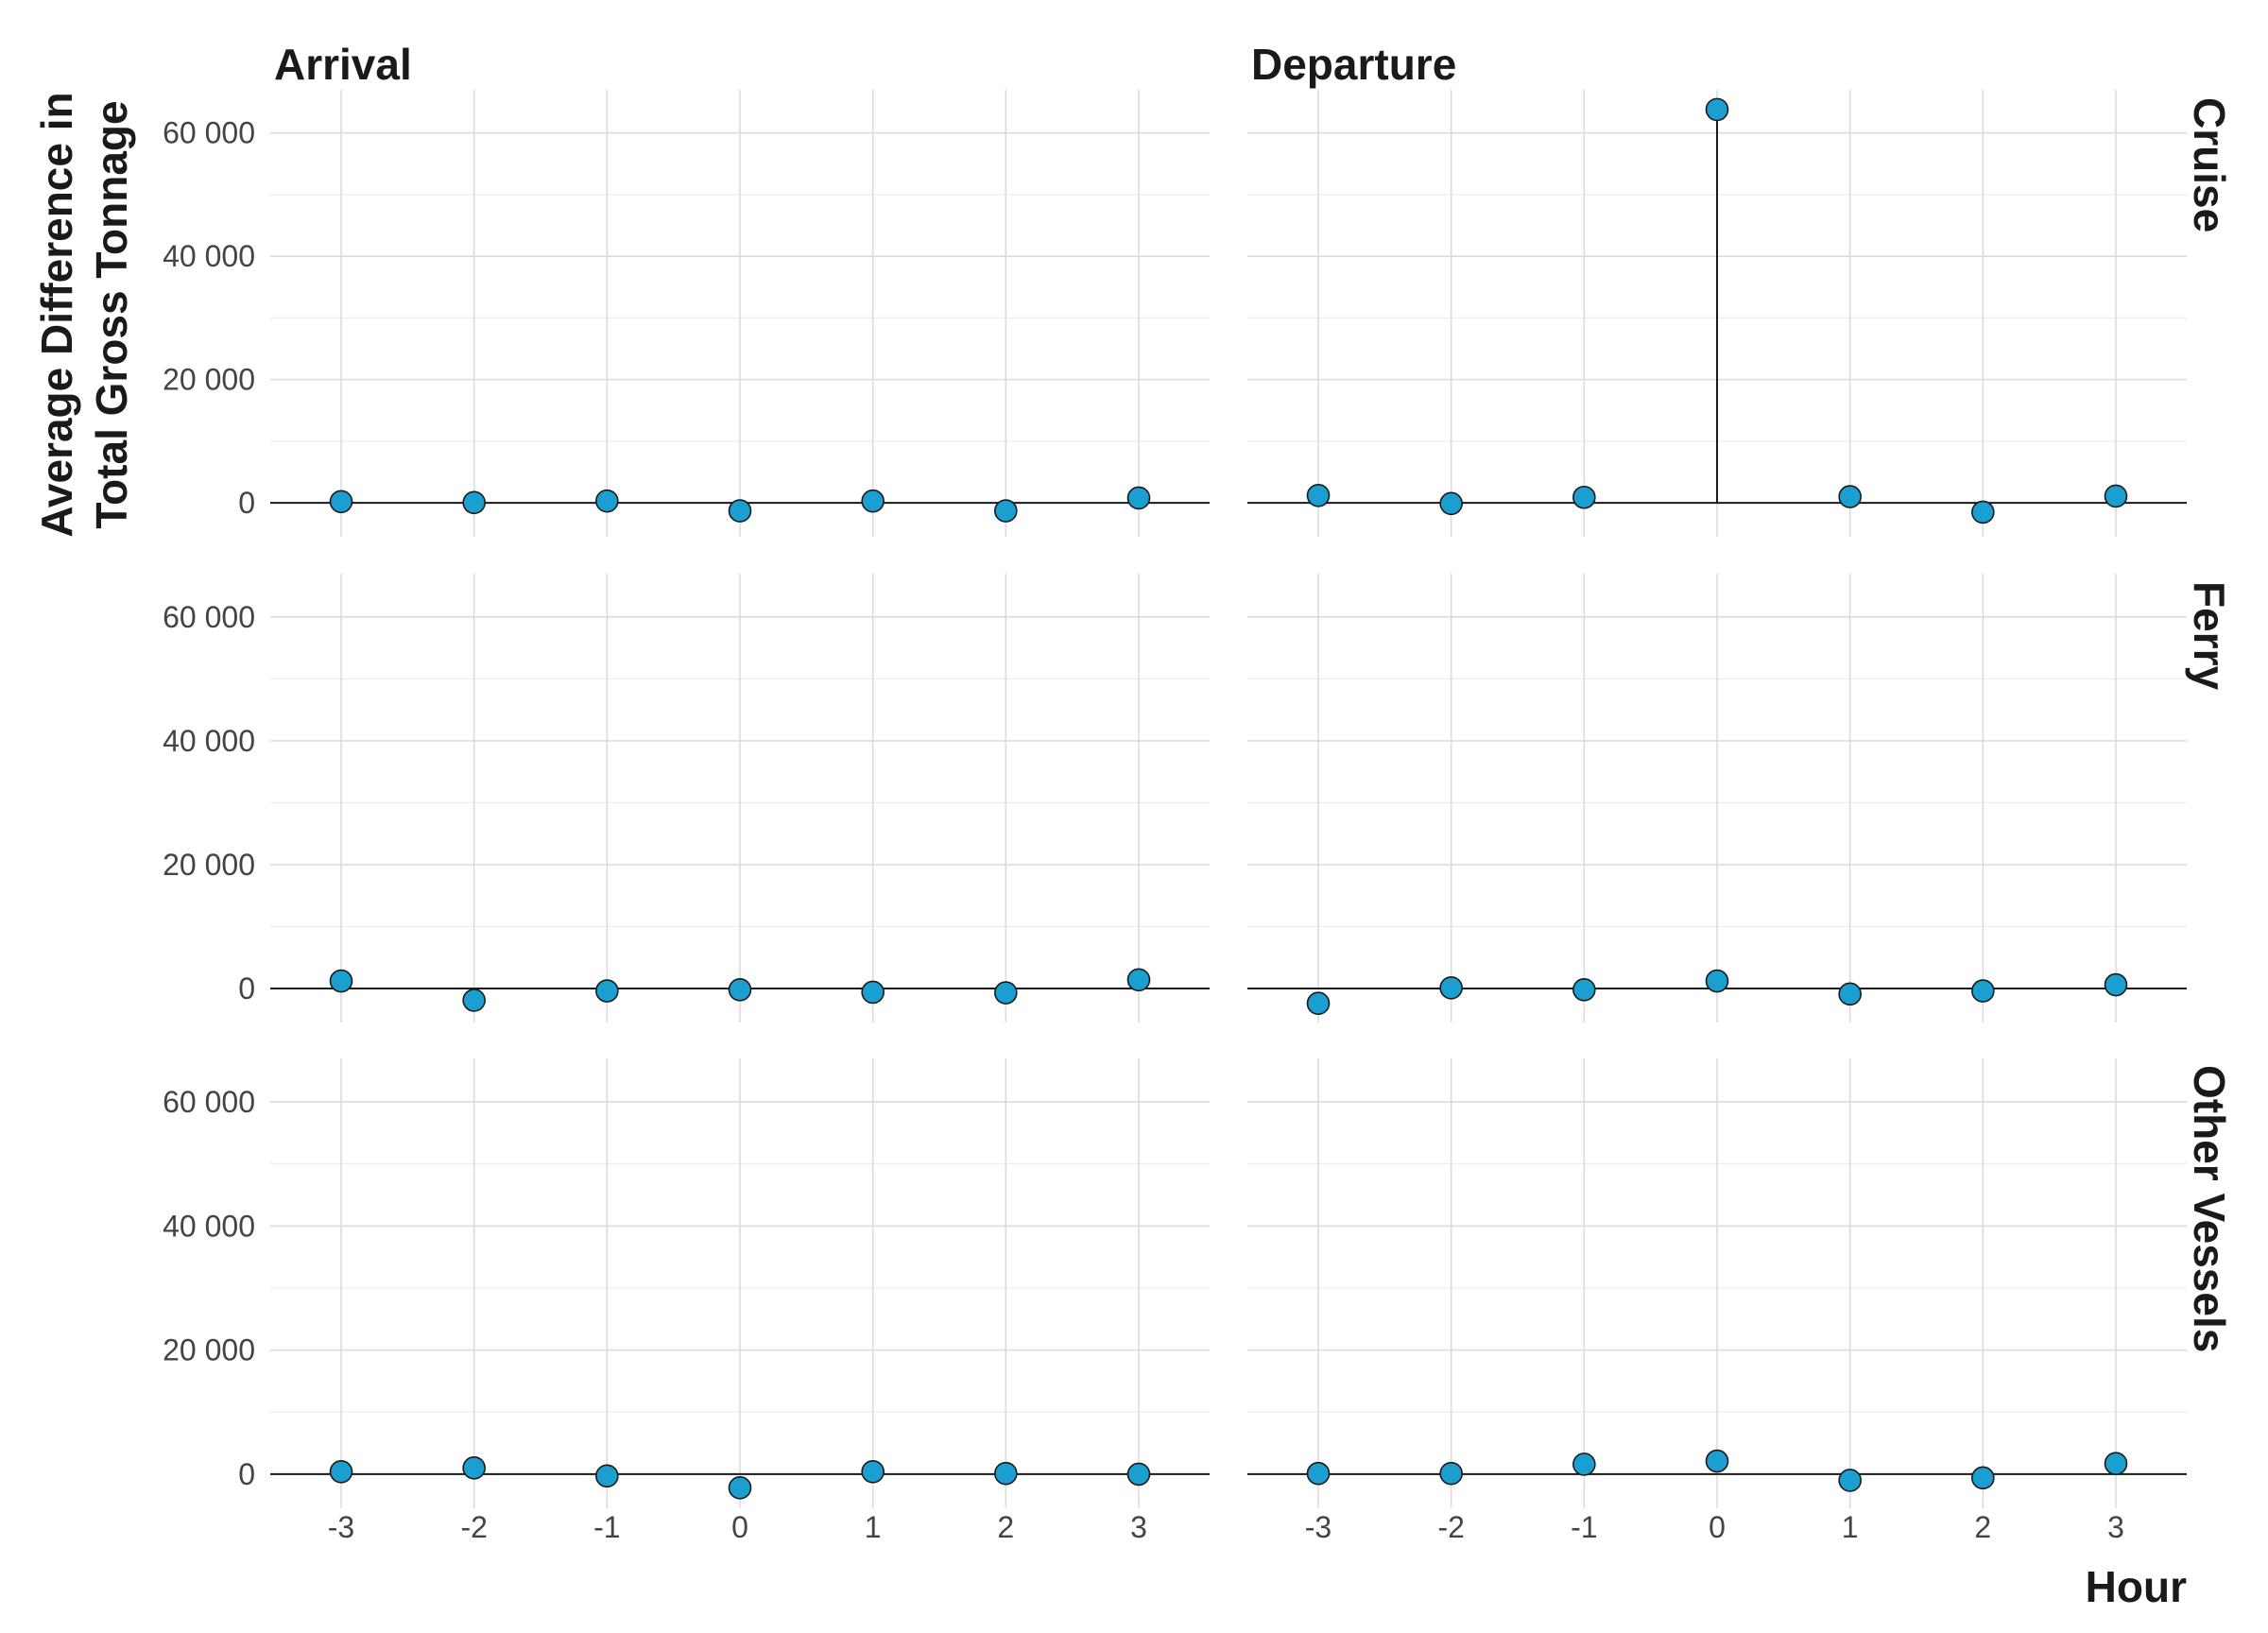 Image resolution: width=2268 pixels, height=1633 pixels. What do you see at coordinates (1353, 64) in the screenshot?
I see `column-title-departure: Departure` at bounding box center [1353, 64].